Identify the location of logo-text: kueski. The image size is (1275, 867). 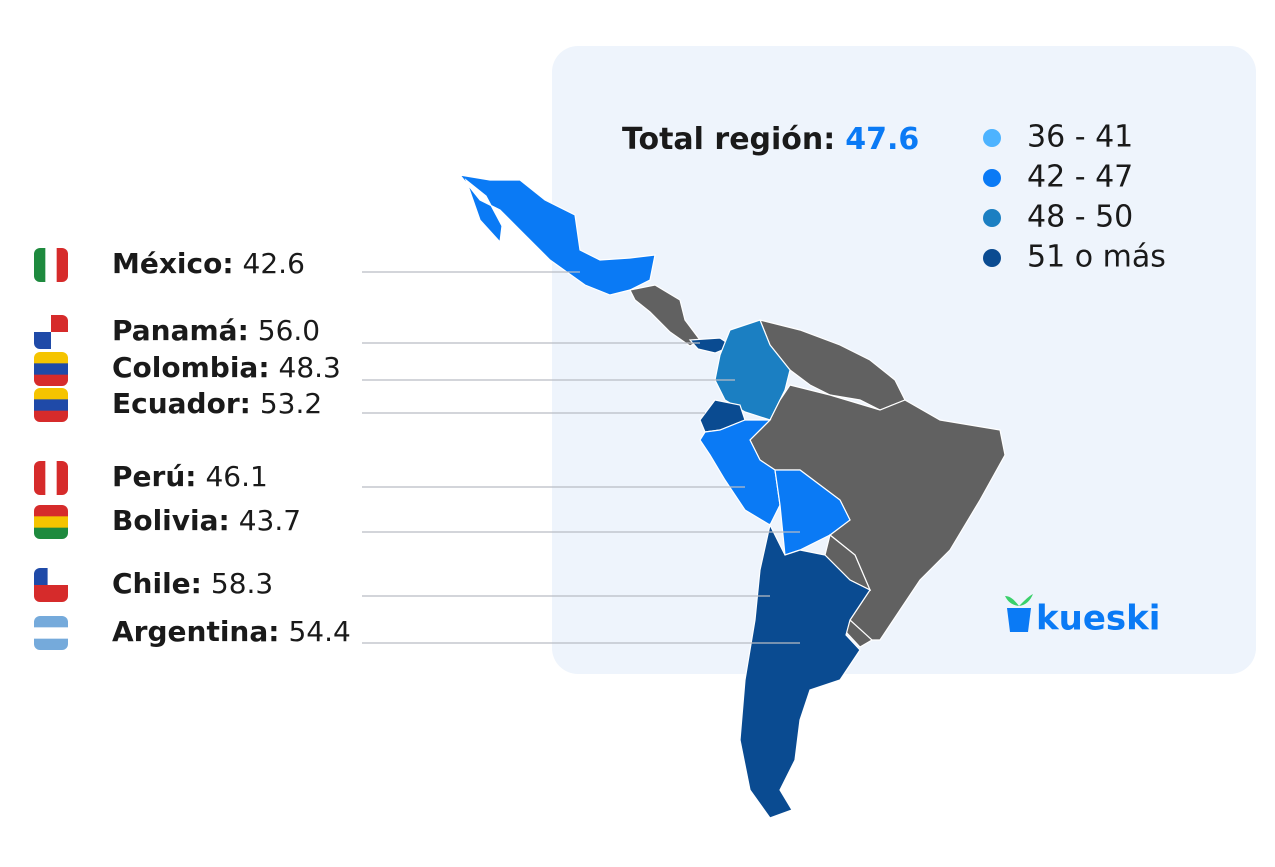
(1098, 619).